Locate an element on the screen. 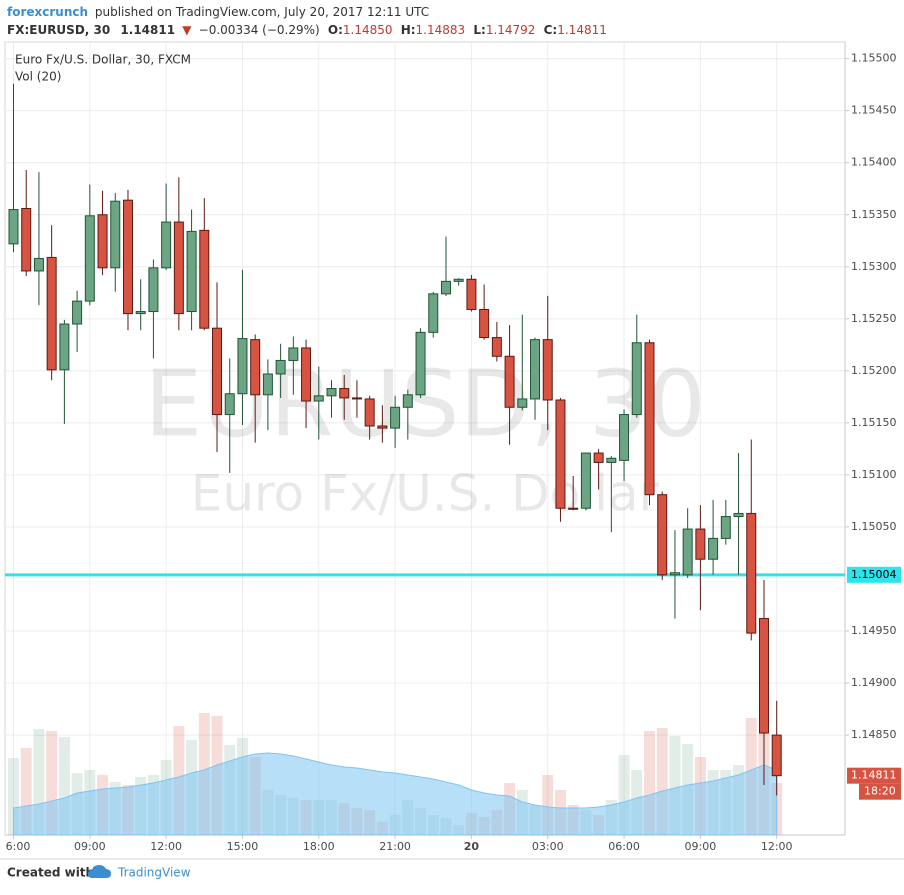 This screenshot has width=904, height=895. y-tick-label: 1.15350 is located at coordinates (874, 214).